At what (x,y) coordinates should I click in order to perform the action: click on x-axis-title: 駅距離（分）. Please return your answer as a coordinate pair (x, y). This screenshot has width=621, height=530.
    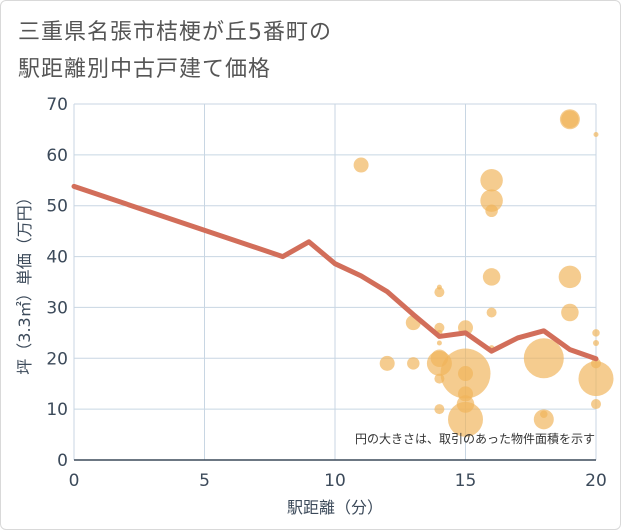
    Looking at the image, I should click on (335, 507).